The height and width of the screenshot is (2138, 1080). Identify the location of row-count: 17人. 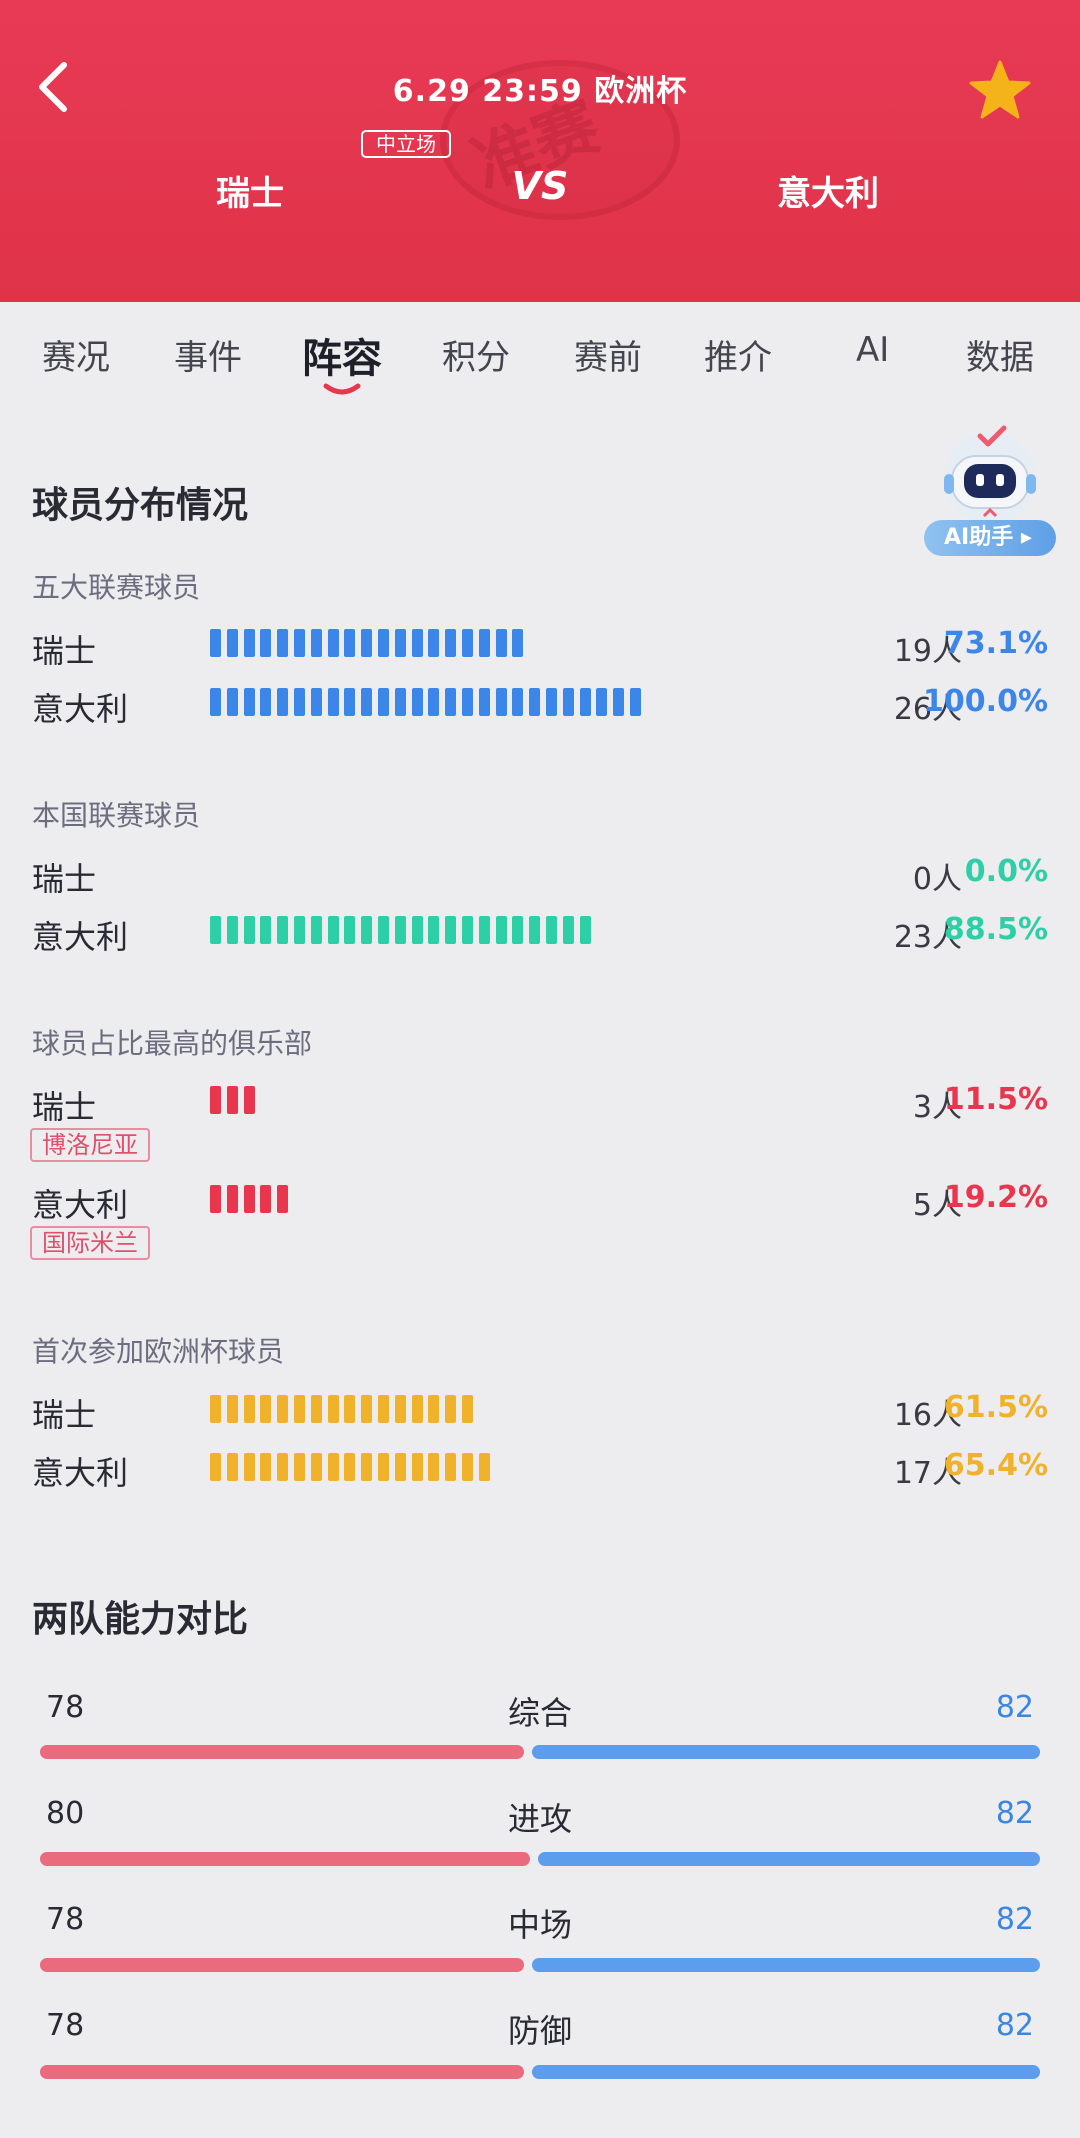
(927, 1473).